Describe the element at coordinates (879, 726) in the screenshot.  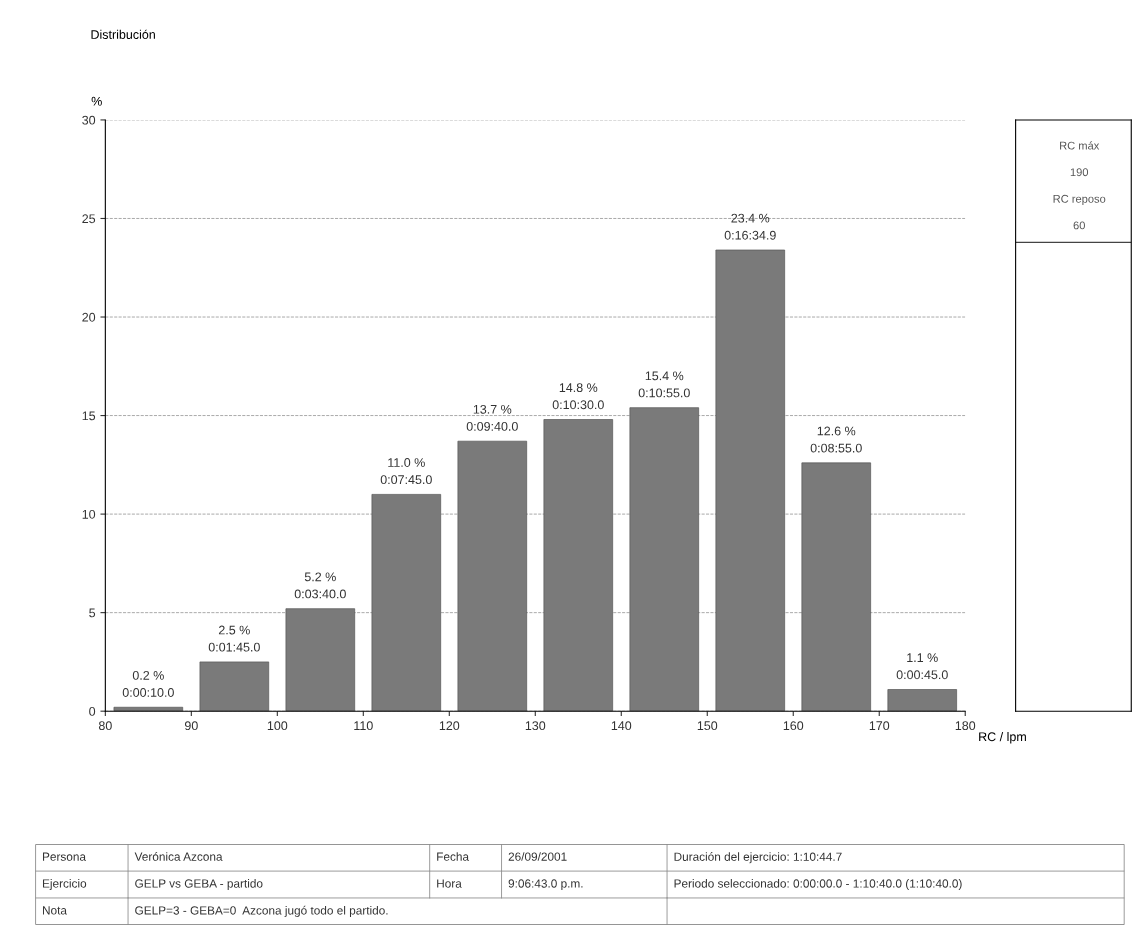
I see `x-tick-label: 170` at that location.